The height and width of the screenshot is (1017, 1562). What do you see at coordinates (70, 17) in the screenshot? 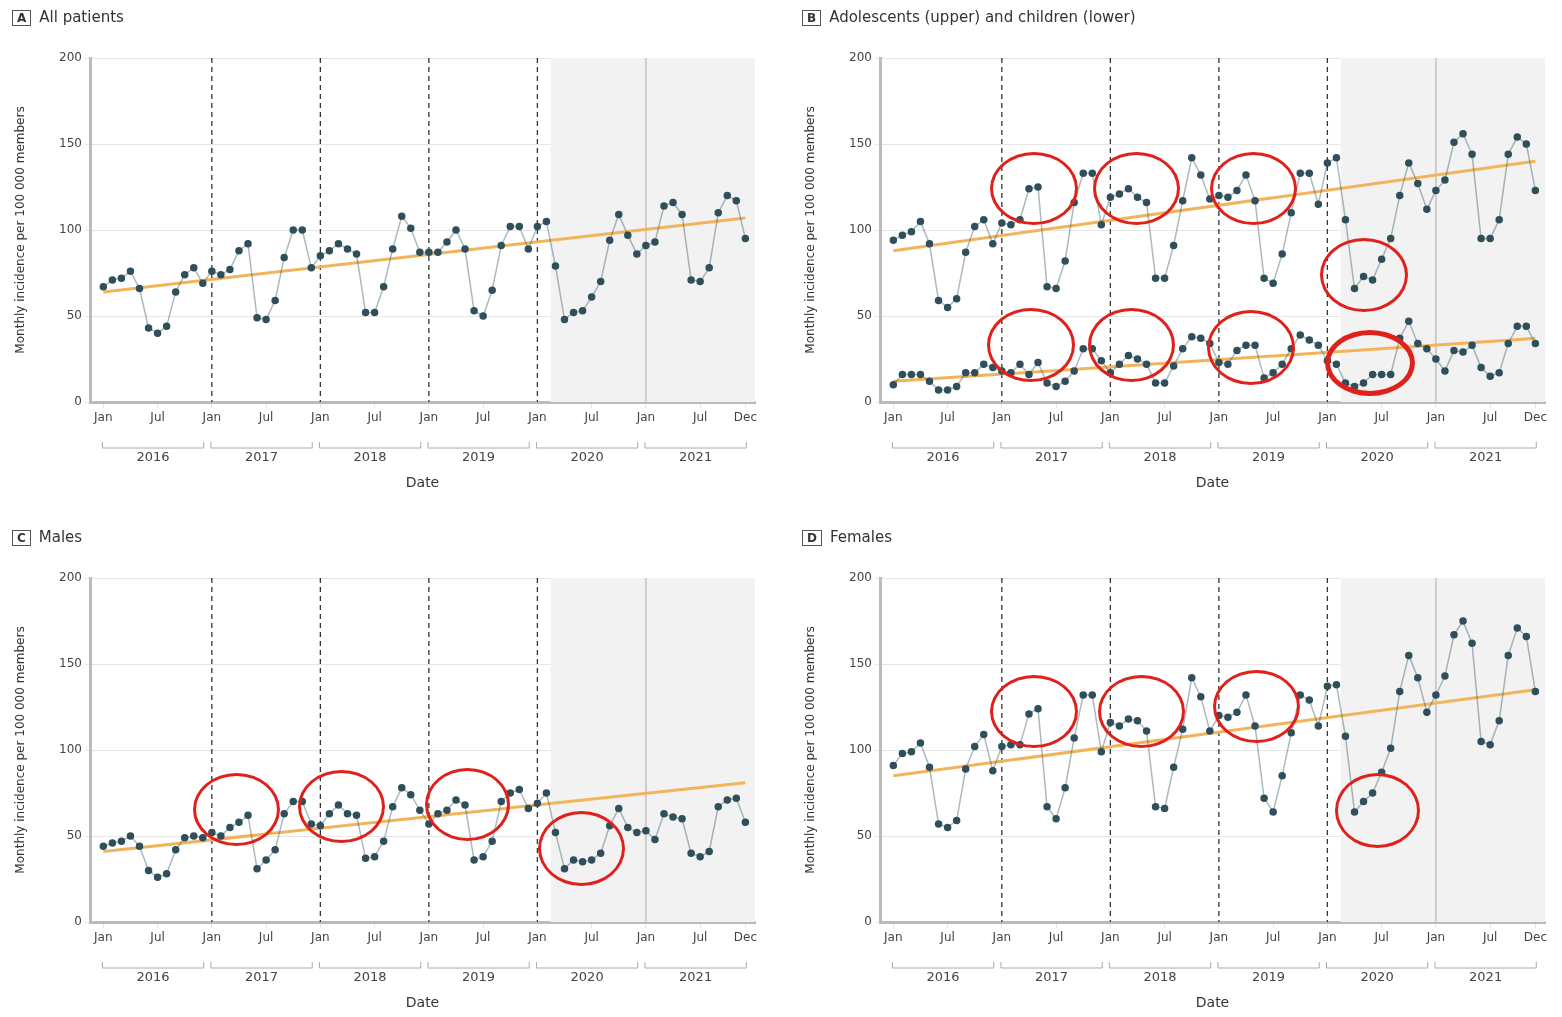
I see `chart-title: A All patients` at bounding box center [70, 17].